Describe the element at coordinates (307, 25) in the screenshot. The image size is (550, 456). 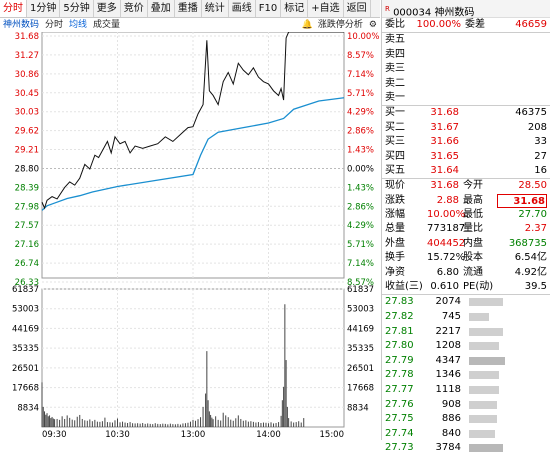
I see `bell-icon: 🔔` at that location.